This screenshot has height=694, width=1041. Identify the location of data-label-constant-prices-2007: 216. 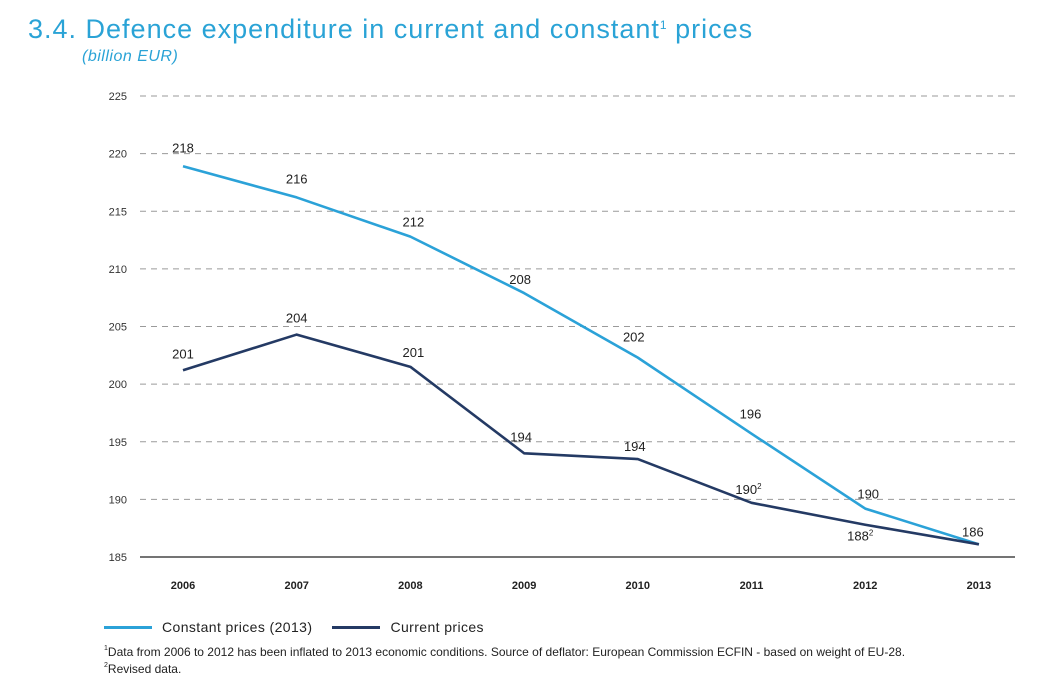
(297, 178).